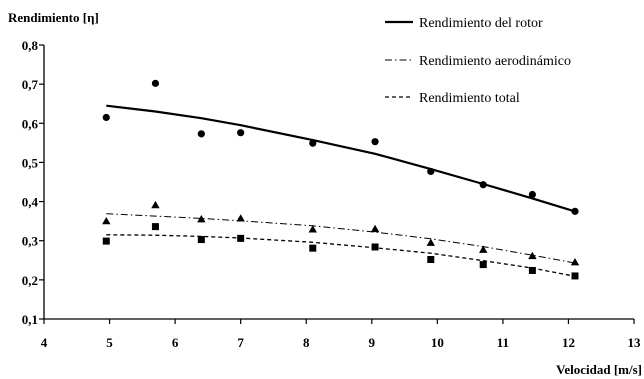  I want to click on y-tick-label: 0,6, so click(30, 123).